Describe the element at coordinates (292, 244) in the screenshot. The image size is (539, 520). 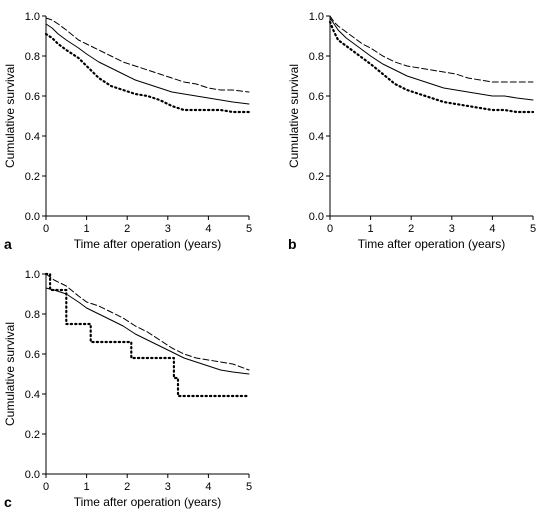
I see `panel-label: b` at that location.